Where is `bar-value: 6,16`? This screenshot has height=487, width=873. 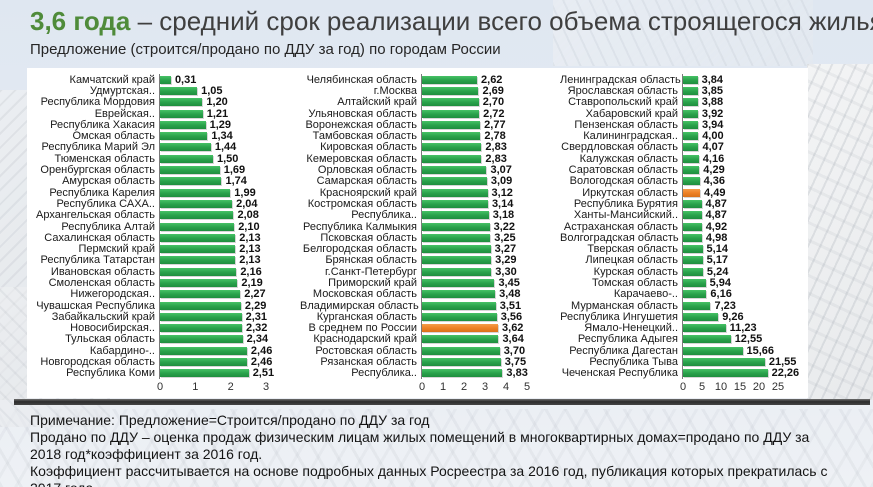
bar-value: 6,16 is located at coordinates (721, 294).